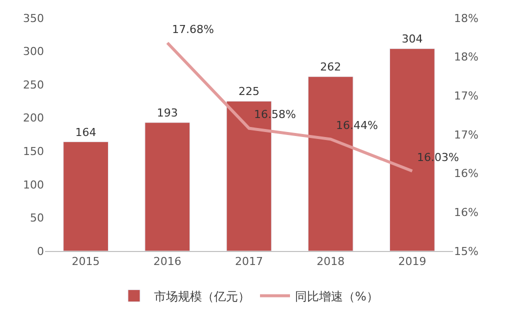 The width and height of the screenshot is (508, 322). What do you see at coordinates (336, 296) in the screenshot?
I see `legend-label: 同比增速（%）` at bounding box center [336, 296].